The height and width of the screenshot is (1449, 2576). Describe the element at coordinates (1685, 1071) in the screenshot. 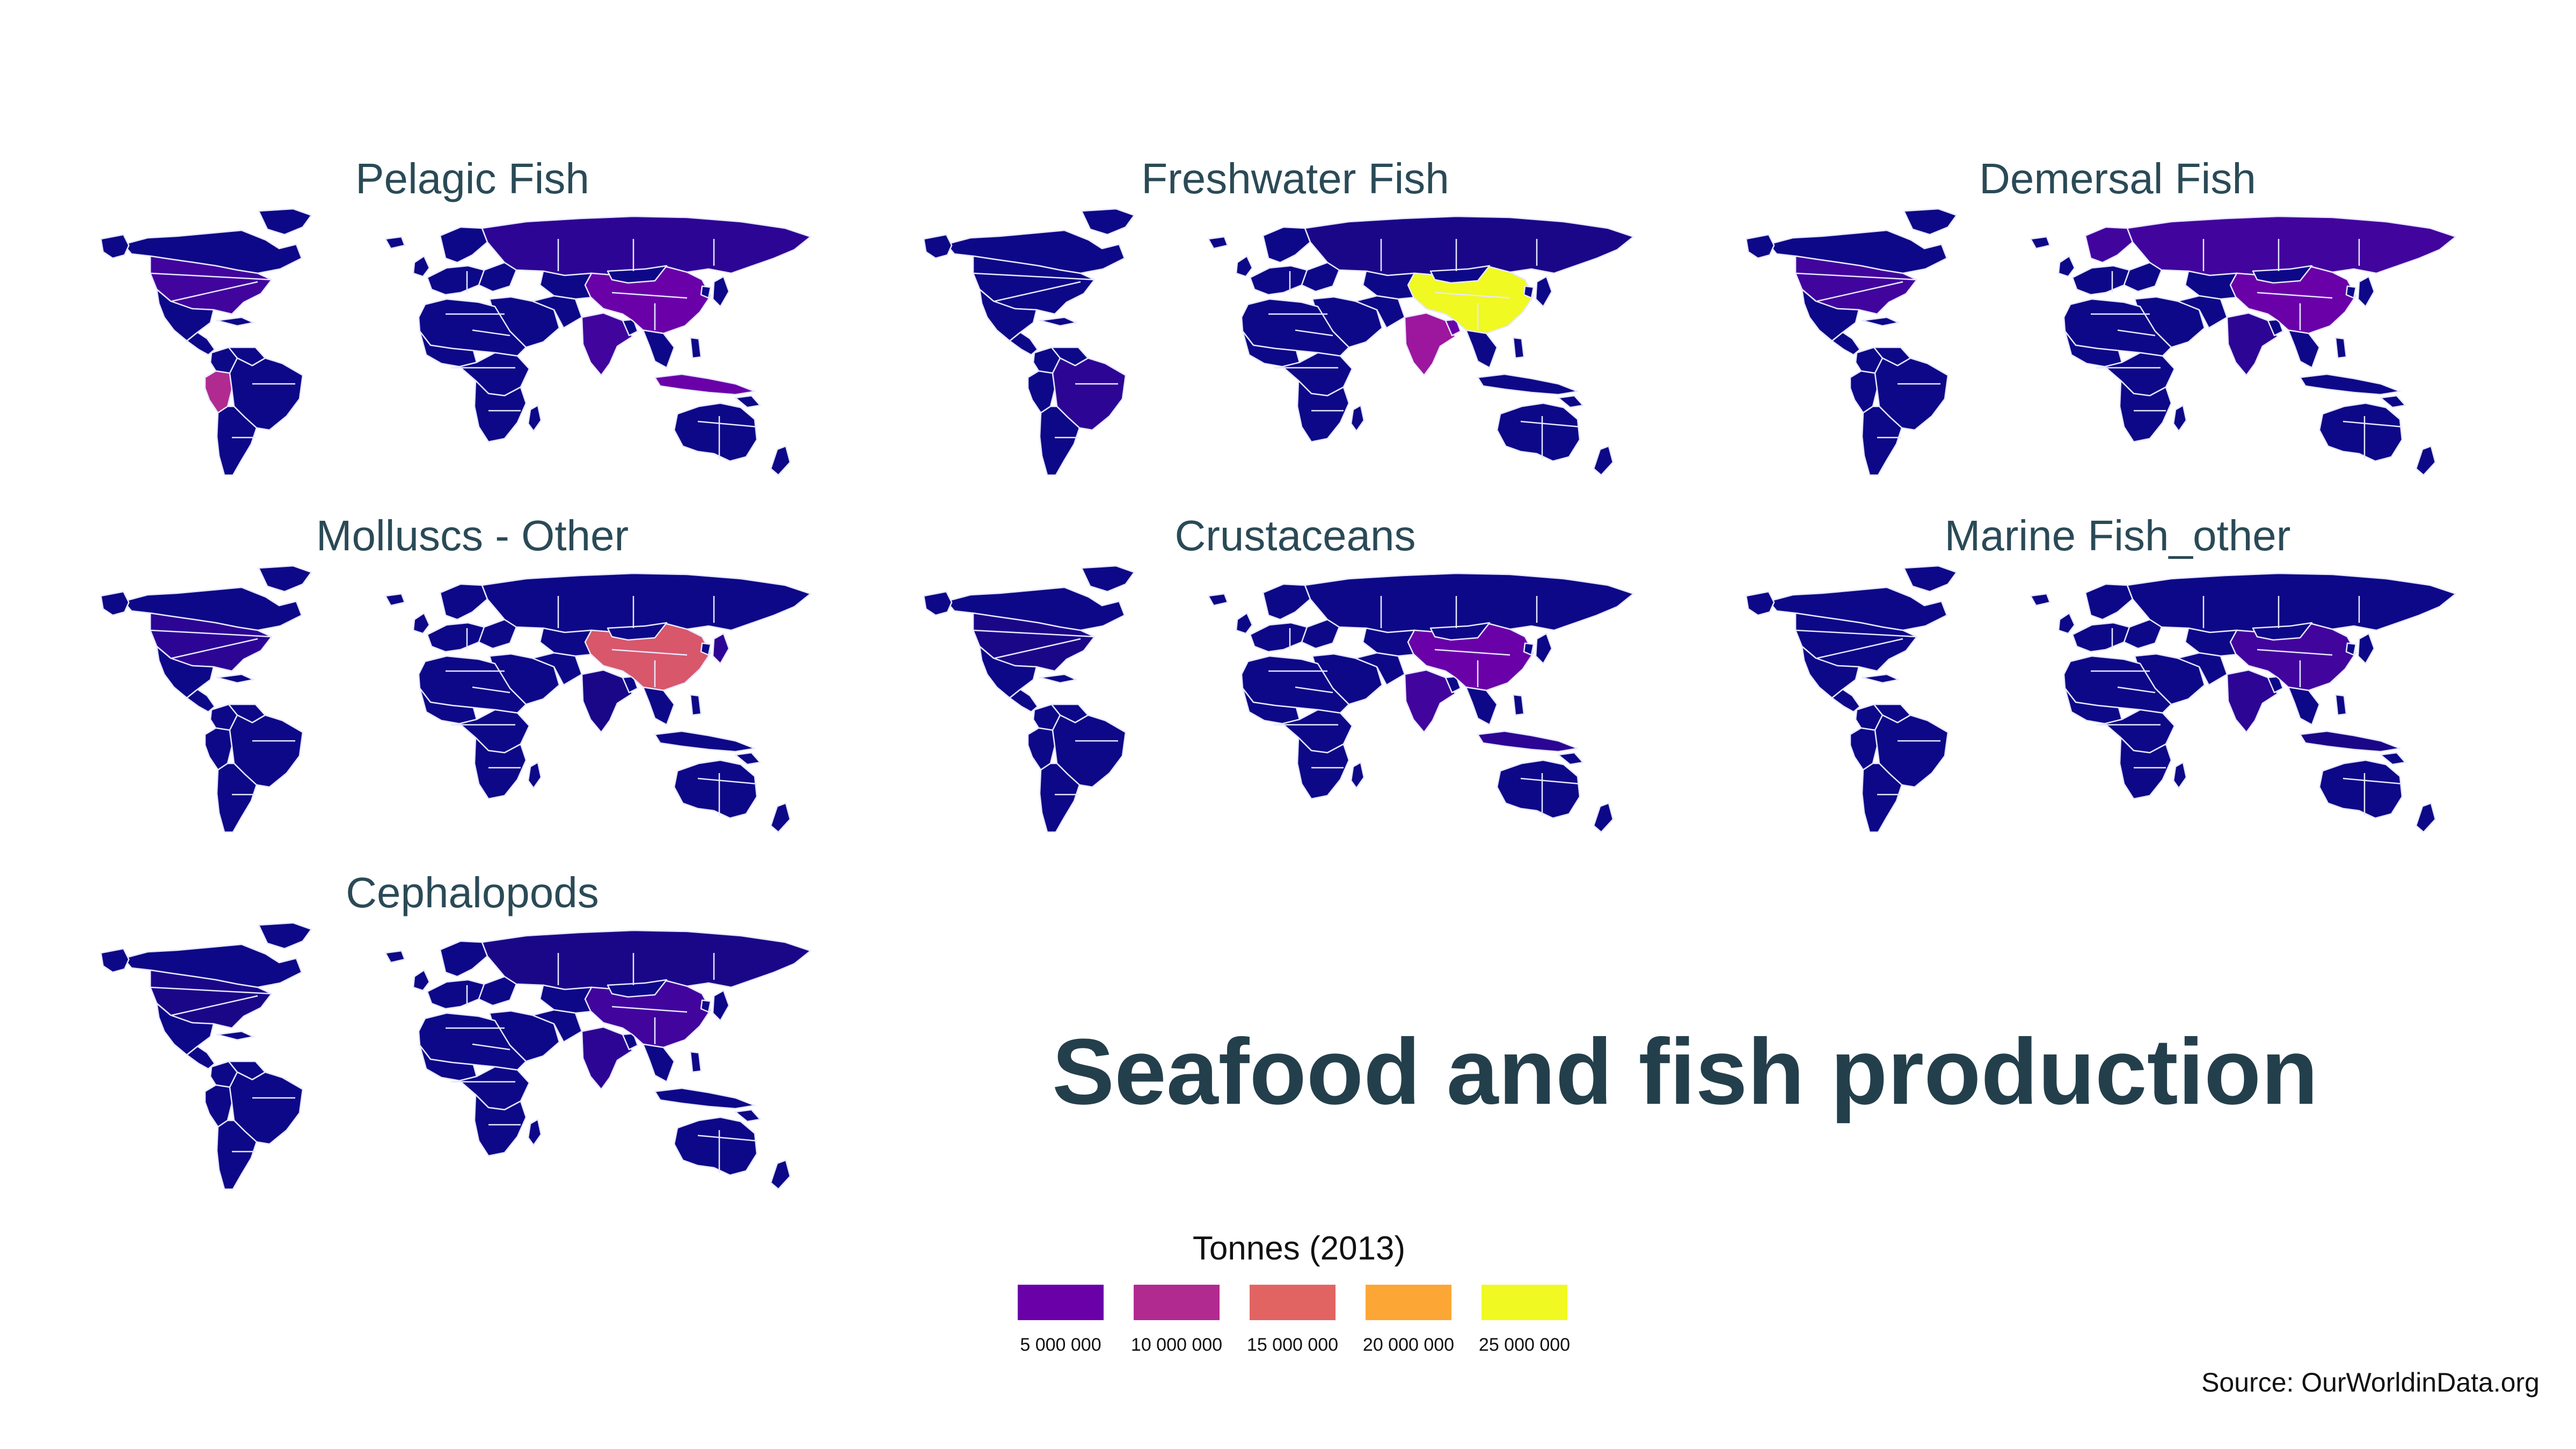

I see `main-title: Seafood and fish production` at that location.